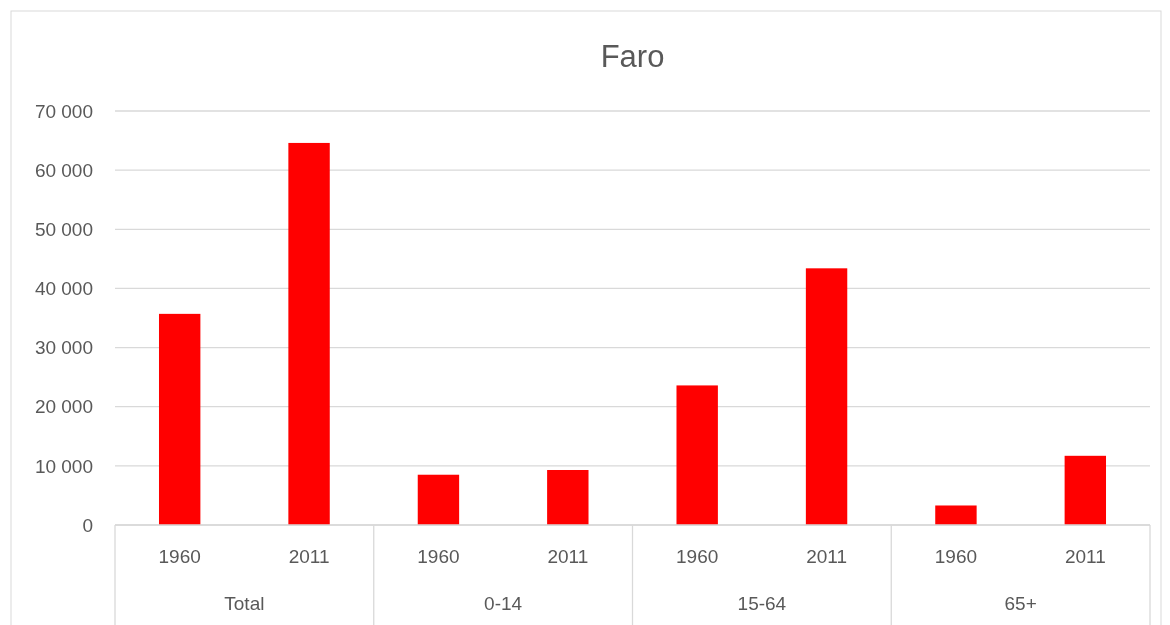  Describe the element at coordinates (87, 525) in the screenshot. I see `y-tick-label: 0` at that location.